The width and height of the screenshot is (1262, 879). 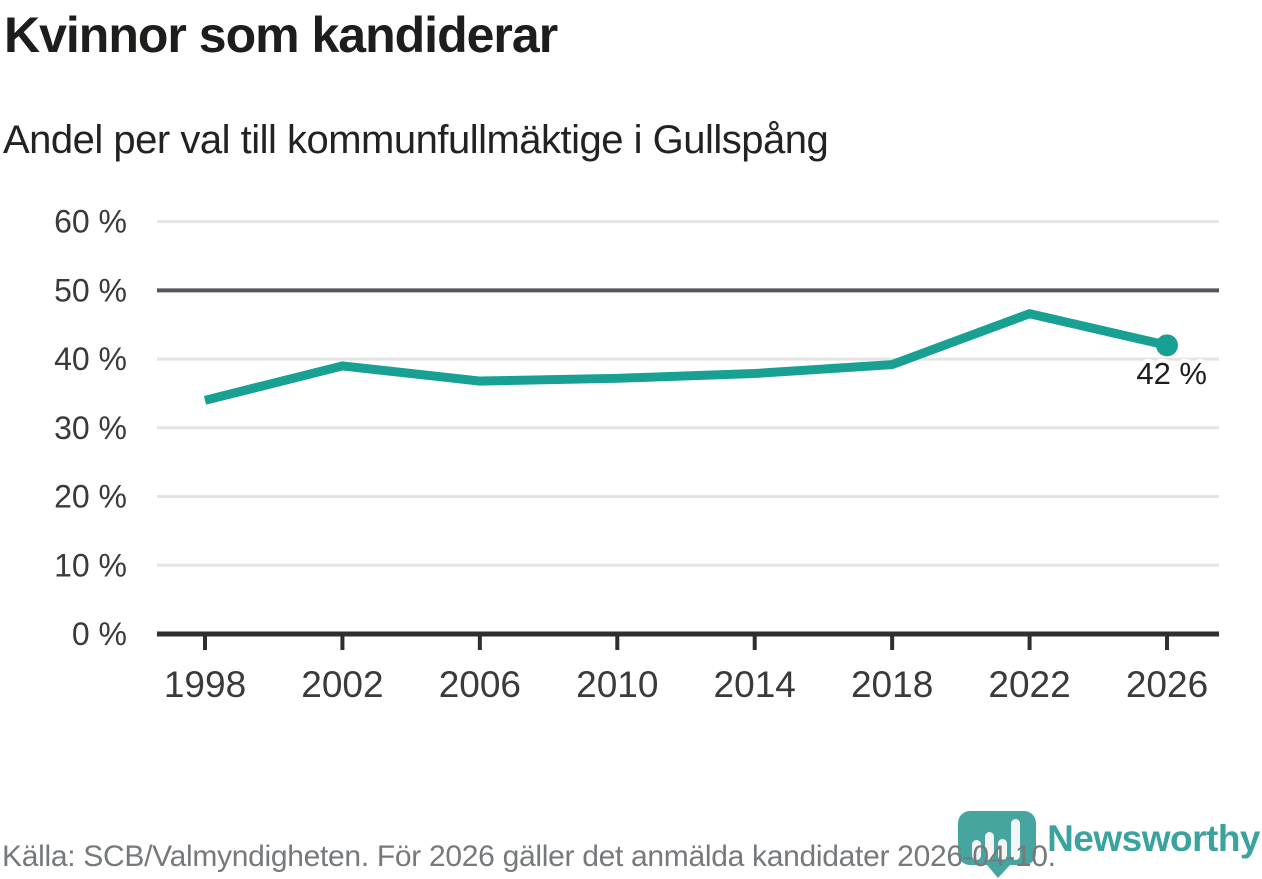 What do you see at coordinates (90, 359) in the screenshot?
I see `y-axis-tick-label: 40 %` at bounding box center [90, 359].